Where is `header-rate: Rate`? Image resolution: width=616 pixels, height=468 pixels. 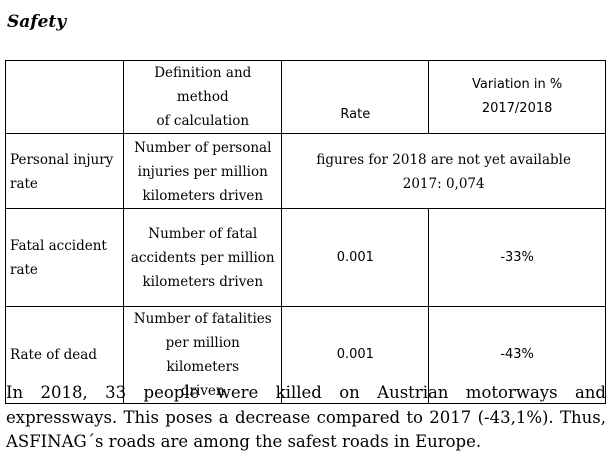
header-rate: Rate is located at coordinates (355, 97).